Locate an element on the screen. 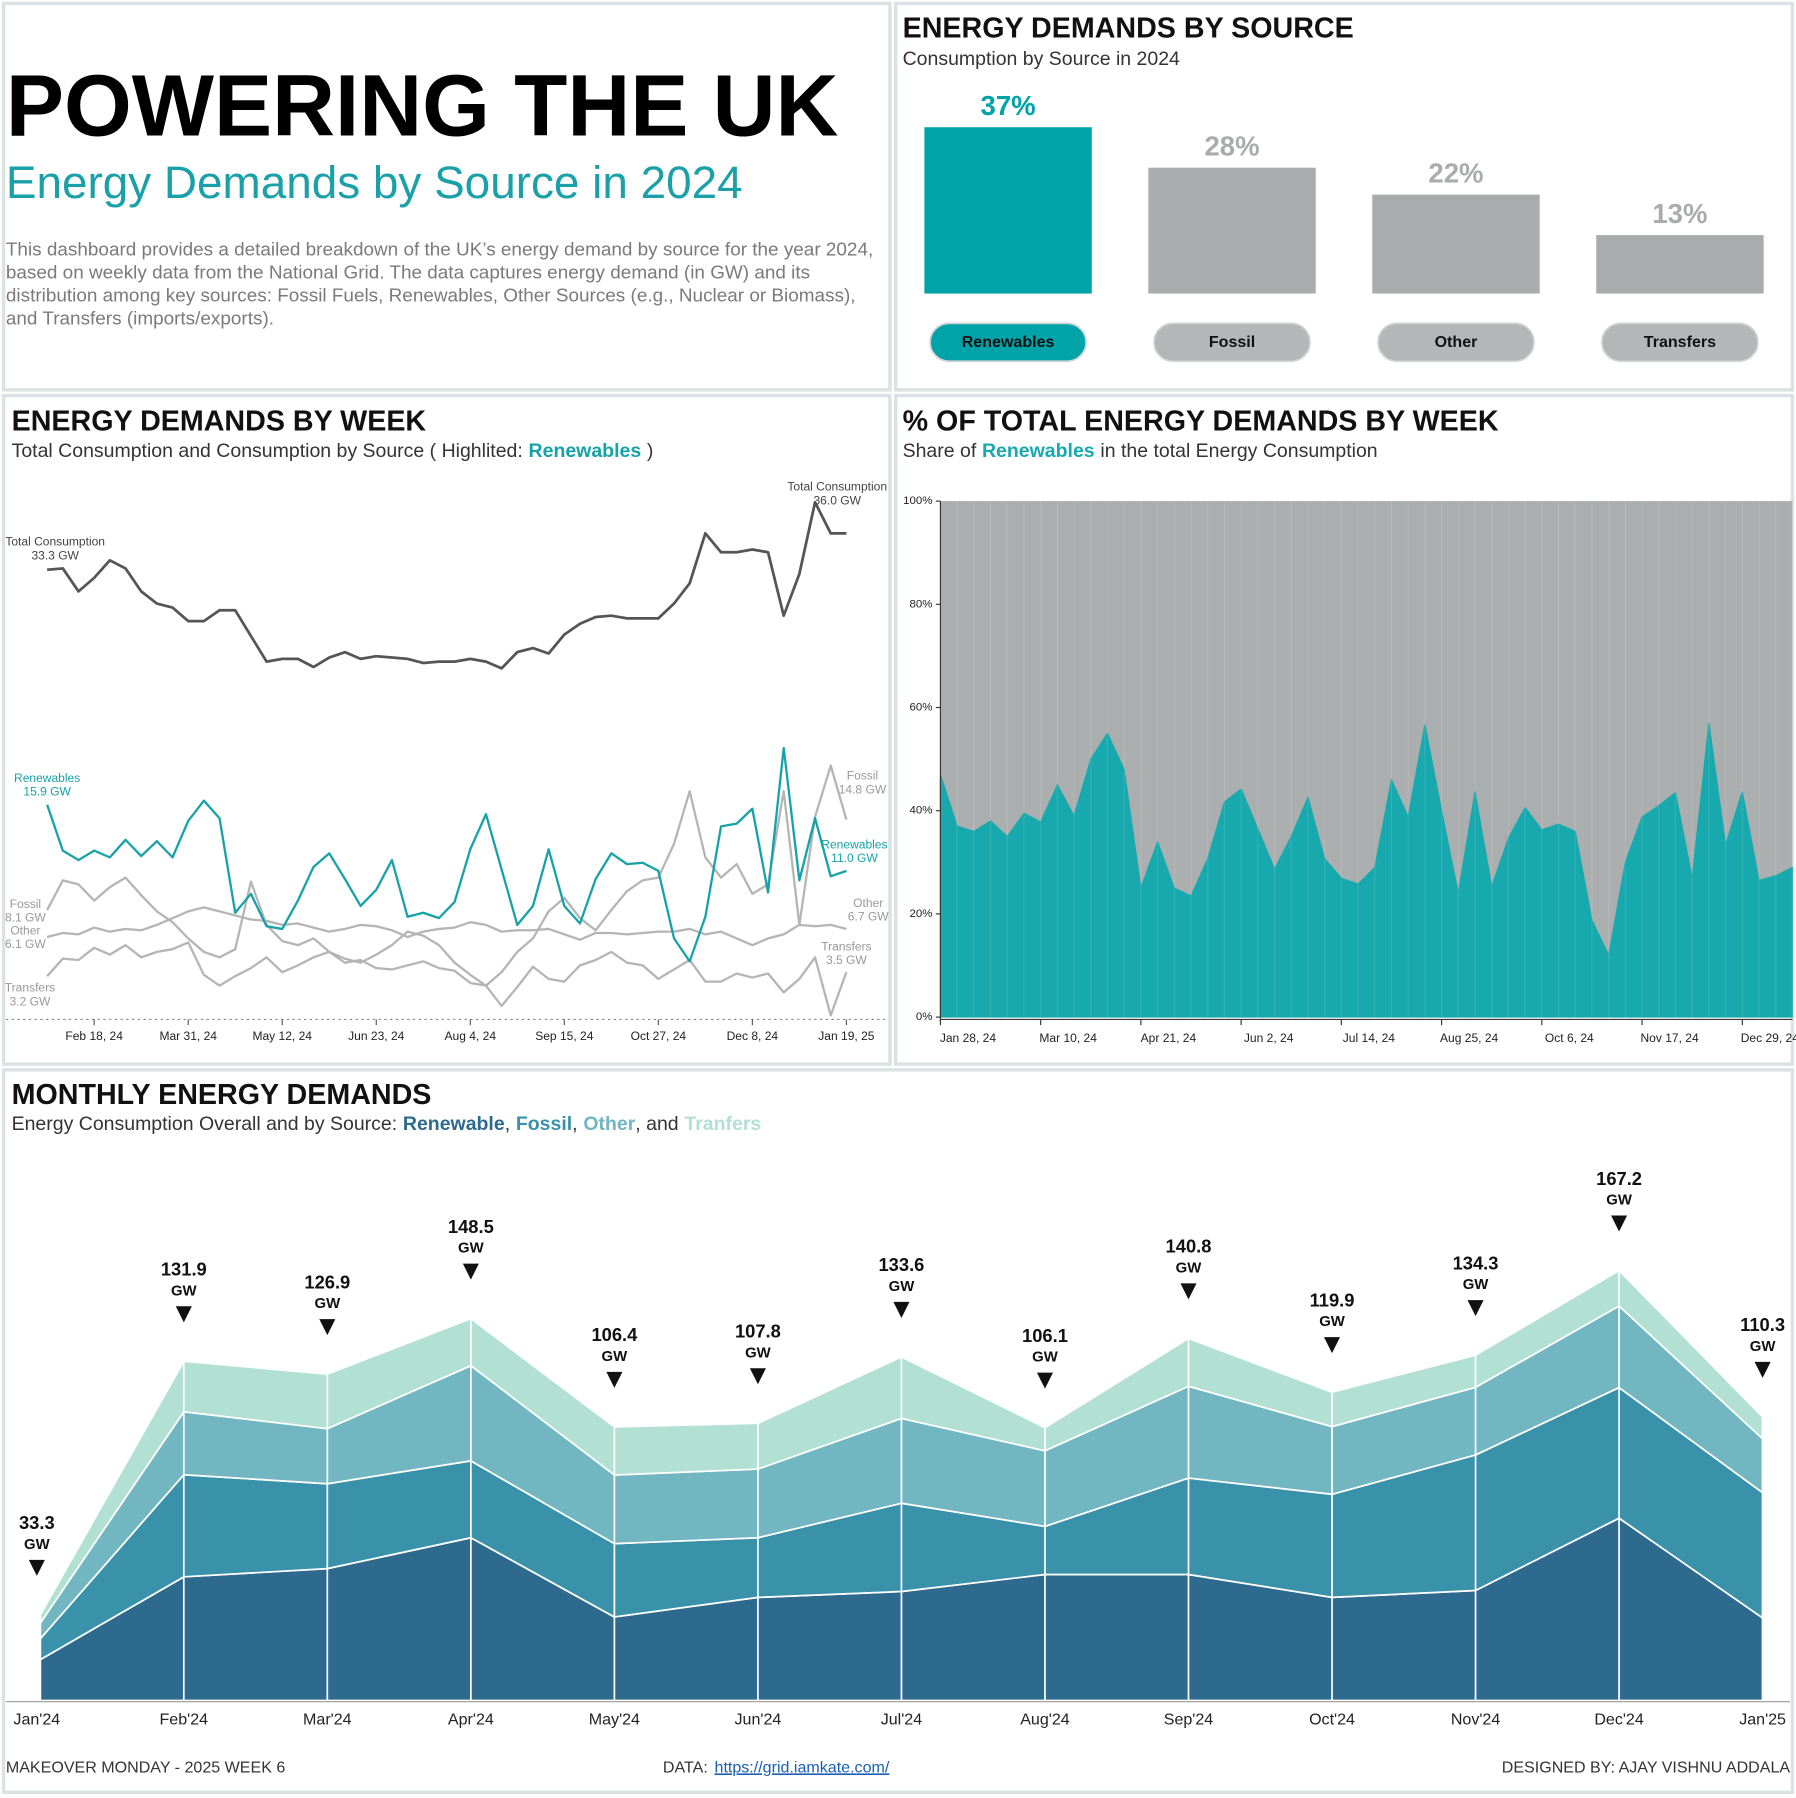 The height and width of the screenshot is (1798, 1796). total-label: 33.3 is located at coordinates (37, 1522).